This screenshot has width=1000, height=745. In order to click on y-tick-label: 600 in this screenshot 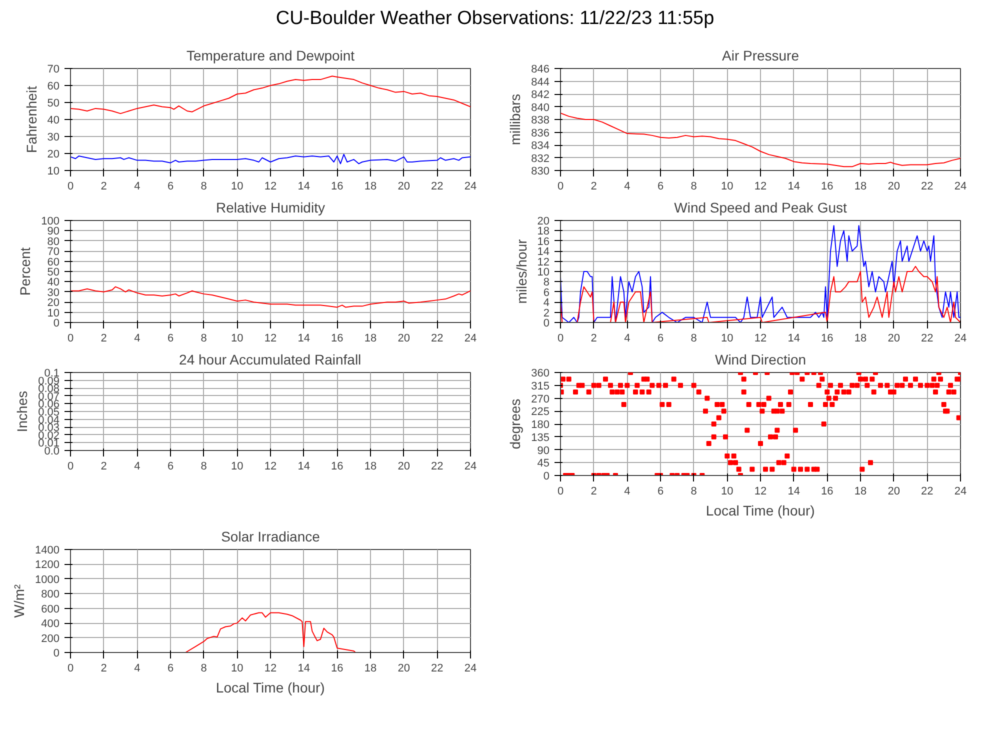, I will do `click(50, 609)`.